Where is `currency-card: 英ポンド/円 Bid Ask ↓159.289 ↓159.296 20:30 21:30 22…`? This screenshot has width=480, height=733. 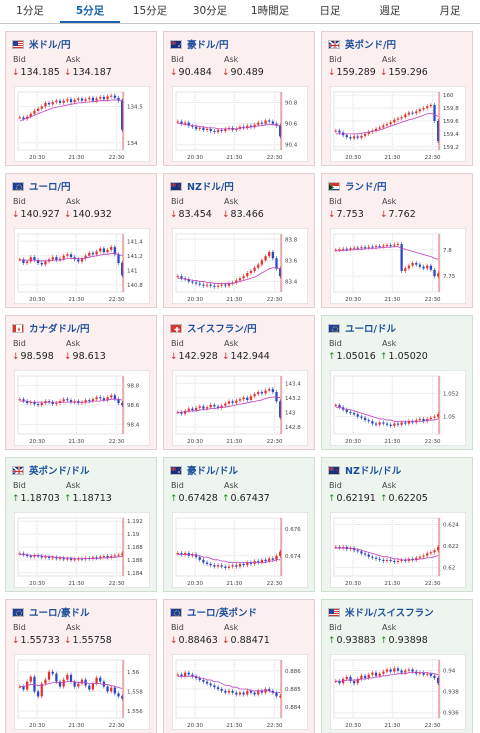 currency-card: 英ポンド/円 Bid Ask ↓159.289 ↓159.296 20:30 21:30 22… is located at coordinates (397, 98).